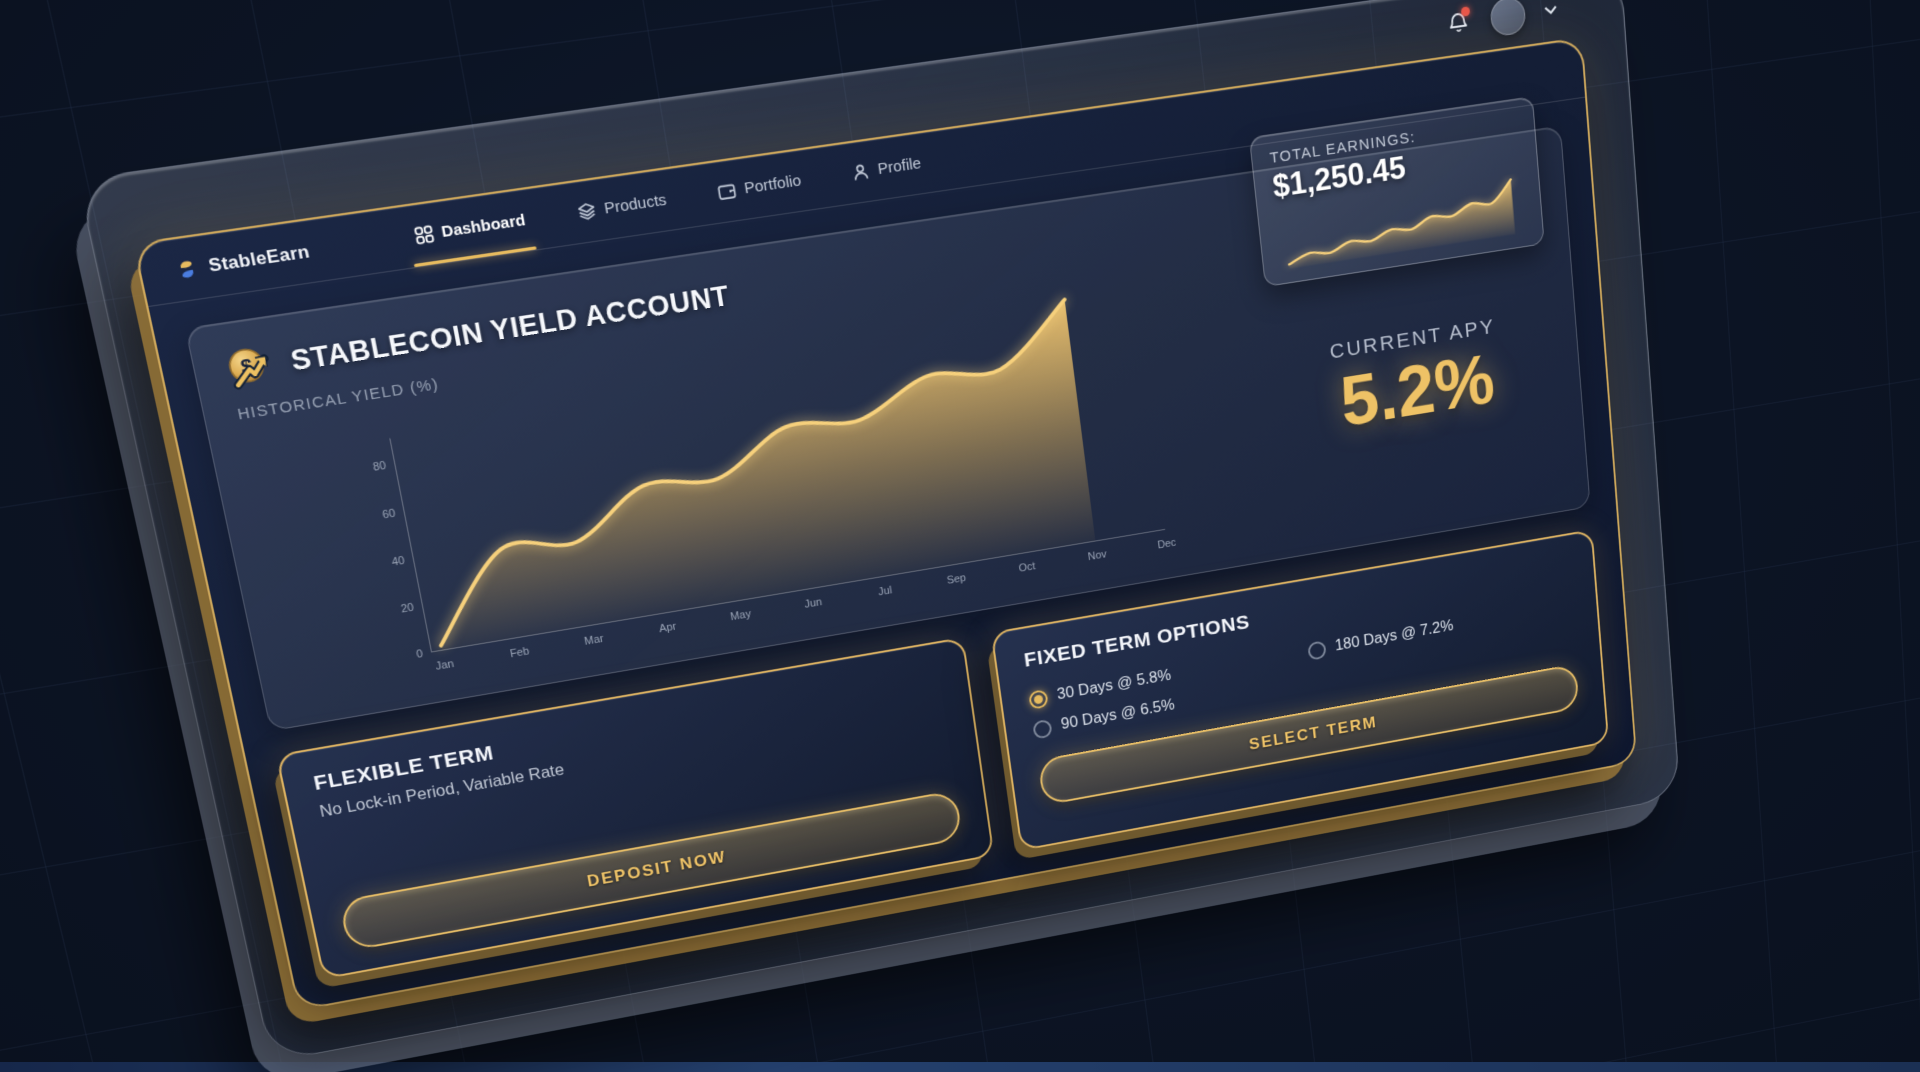 The image size is (1920, 1072). What do you see at coordinates (1167, 544) in the screenshot?
I see `svg-text: Dec` at bounding box center [1167, 544].